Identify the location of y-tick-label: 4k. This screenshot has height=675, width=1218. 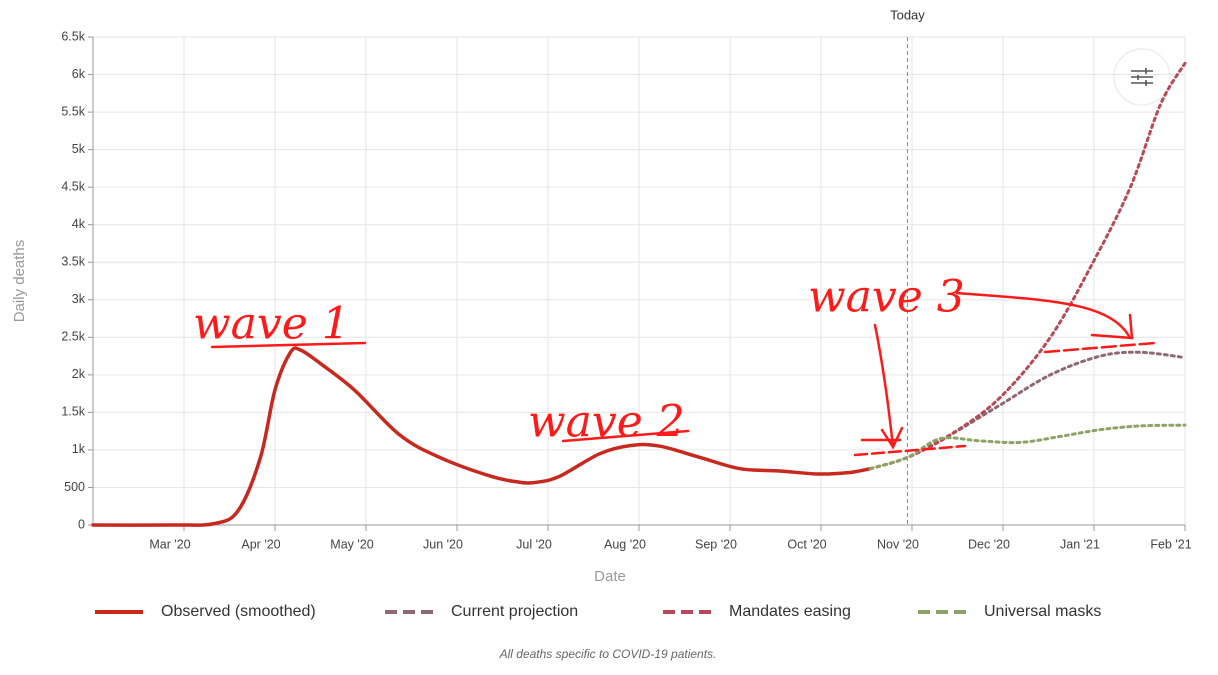
(79, 224).